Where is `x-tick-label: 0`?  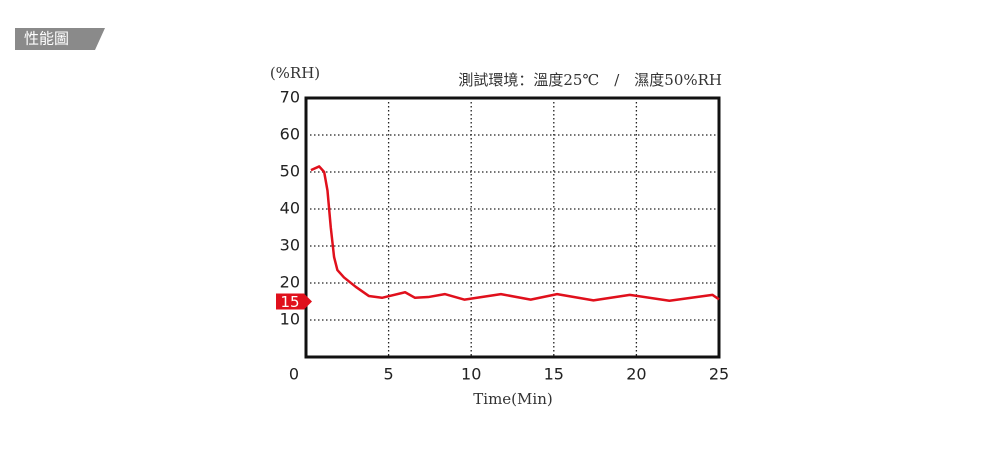
x-tick-label: 0 is located at coordinates (294, 374).